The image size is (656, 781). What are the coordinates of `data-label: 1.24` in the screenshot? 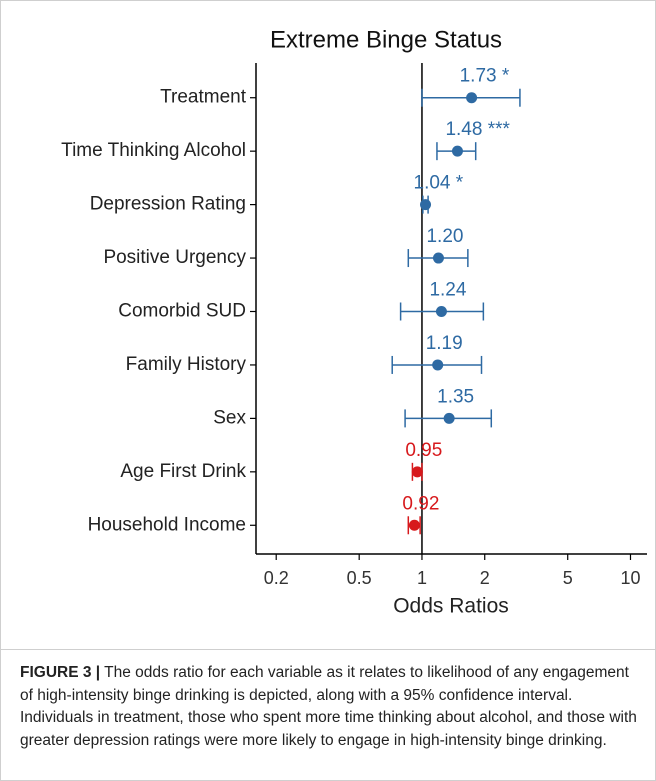 It's located at (447, 290).